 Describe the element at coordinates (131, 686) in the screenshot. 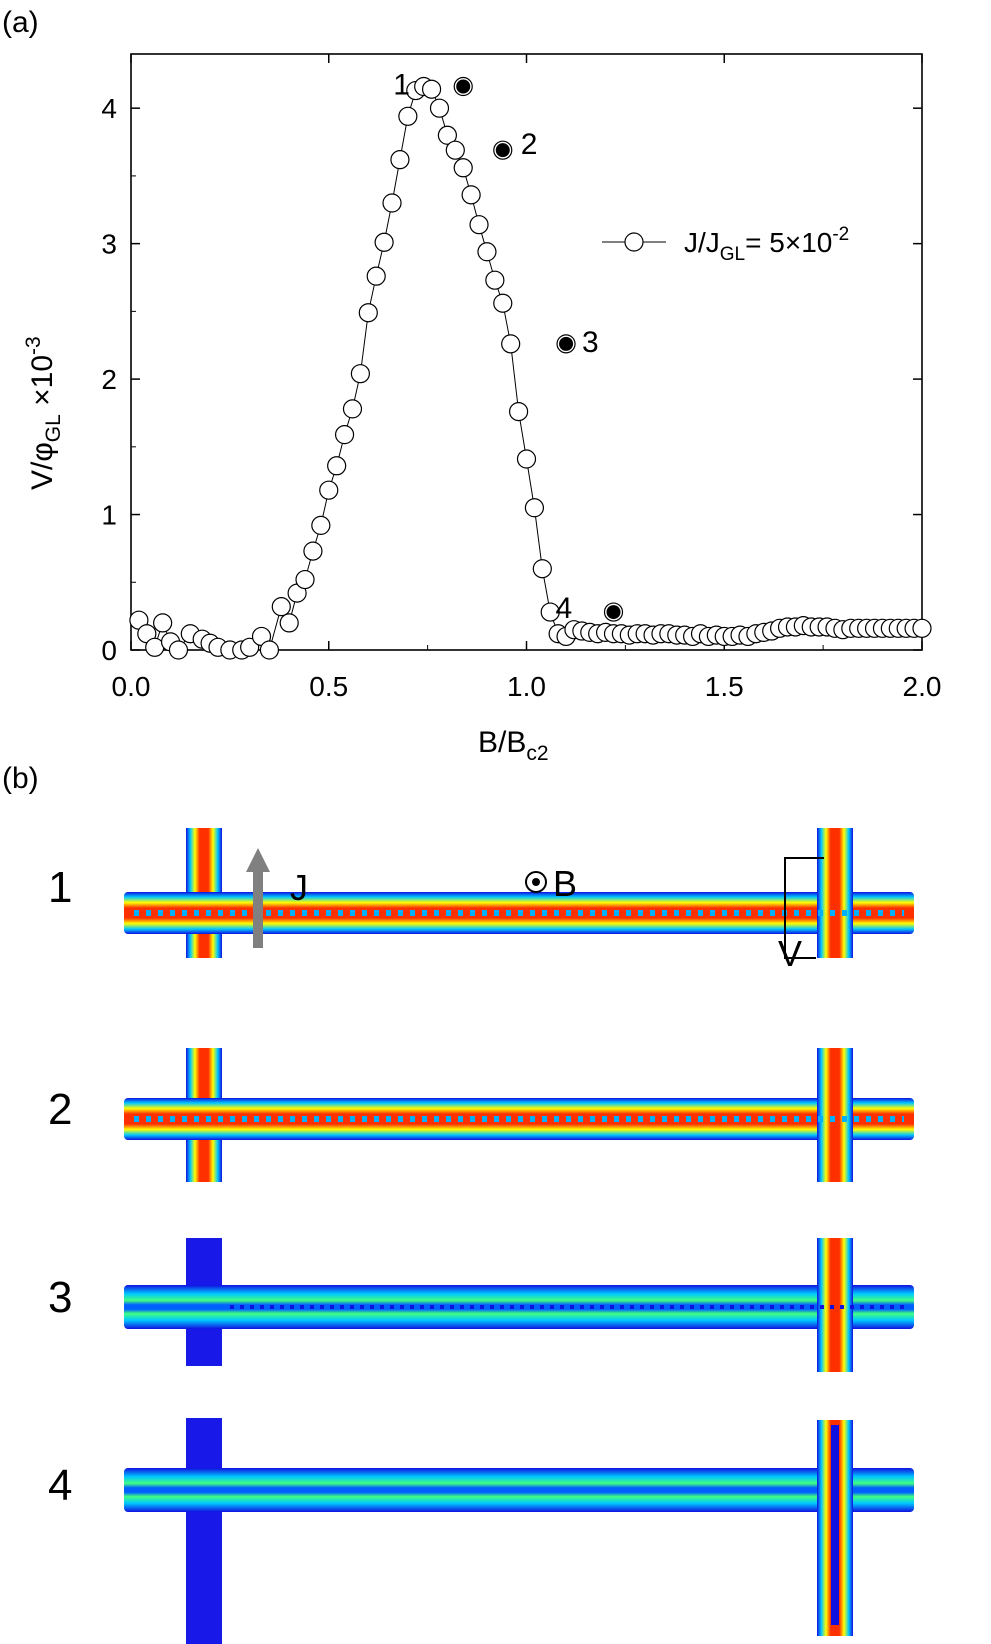

I see `x-tick-label: 0.0` at that location.